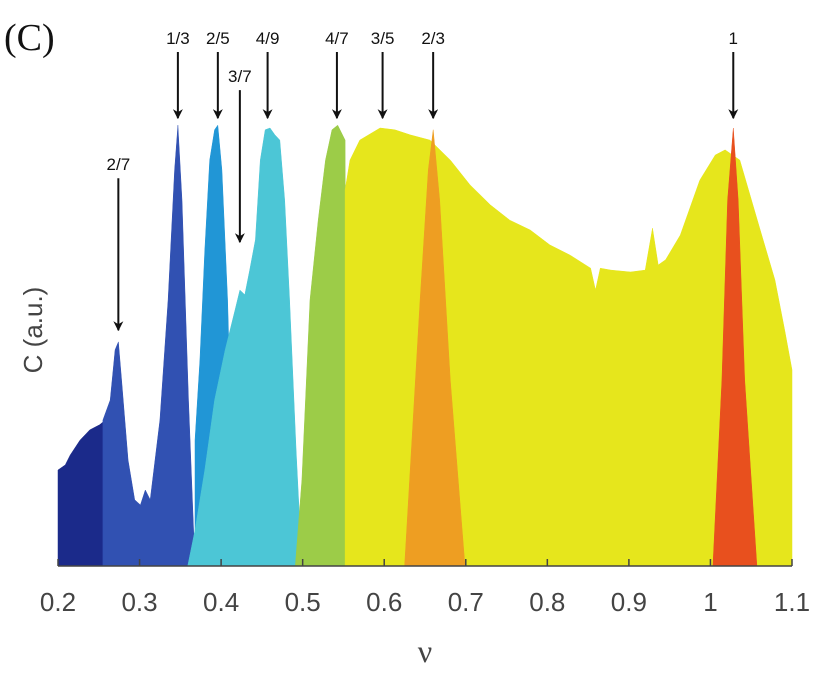 This screenshot has height=678, width=830. What do you see at coordinates (218, 38) in the screenshot?
I see `annotation-label: 2/5` at bounding box center [218, 38].